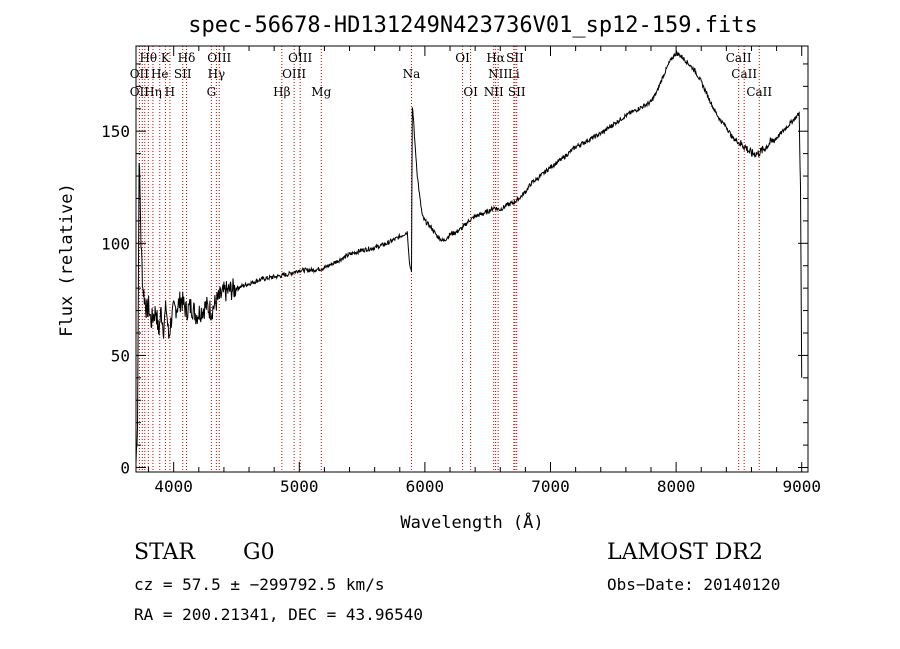 This screenshot has height=649, width=900. What do you see at coordinates (125, 468) in the screenshot?
I see `y-tick-label: 0` at bounding box center [125, 468].